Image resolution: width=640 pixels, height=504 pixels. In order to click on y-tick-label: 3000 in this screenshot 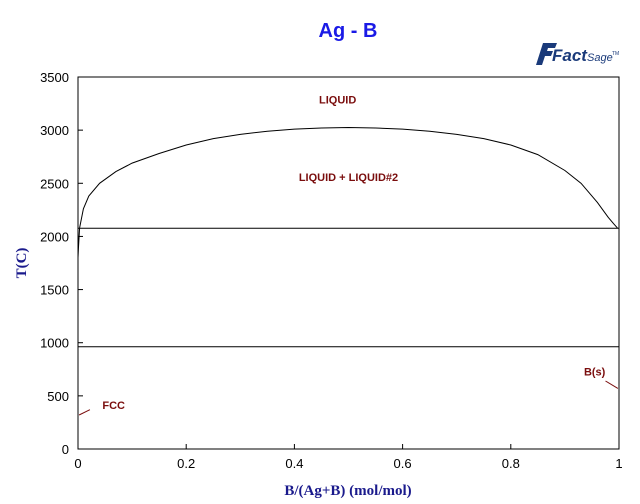, I will do `click(54, 130)`.